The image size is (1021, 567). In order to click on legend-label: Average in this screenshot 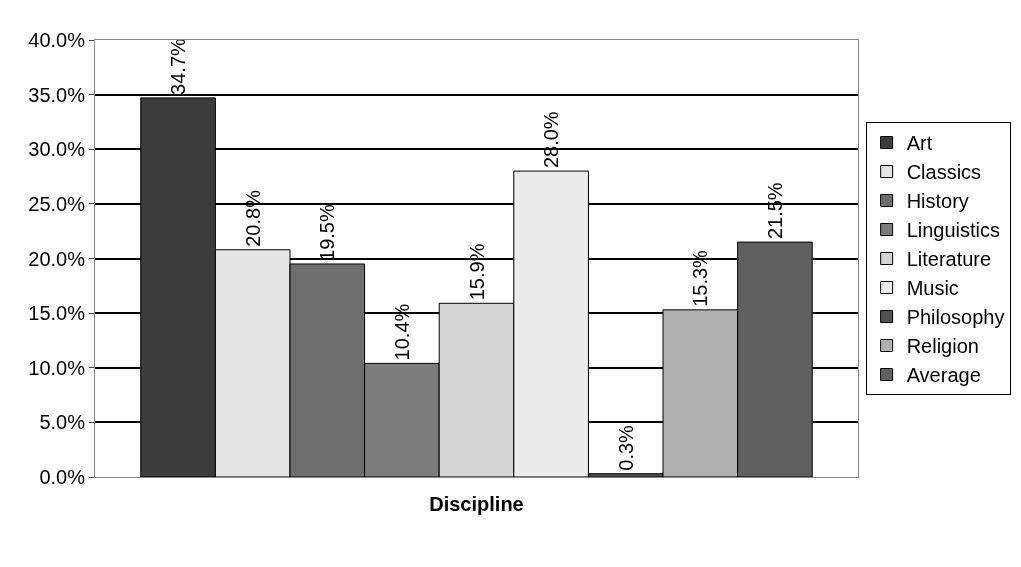, I will do `click(943, 375)`.